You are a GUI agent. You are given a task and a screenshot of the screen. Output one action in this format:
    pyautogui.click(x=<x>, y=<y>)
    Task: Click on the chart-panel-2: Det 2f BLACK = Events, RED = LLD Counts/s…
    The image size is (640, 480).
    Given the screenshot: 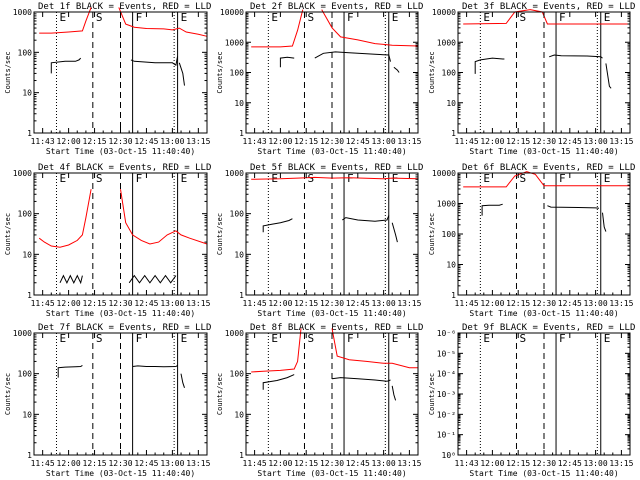 What is the action you would take?
    pyautogui.click(x=319, y=79)
    